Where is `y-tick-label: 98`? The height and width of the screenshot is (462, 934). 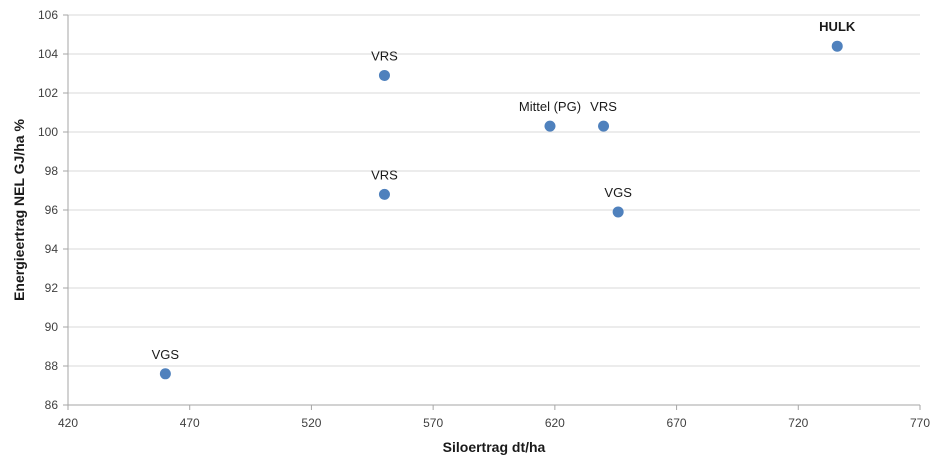
y-tick-label: 98 is located at coordinates (52, 171).